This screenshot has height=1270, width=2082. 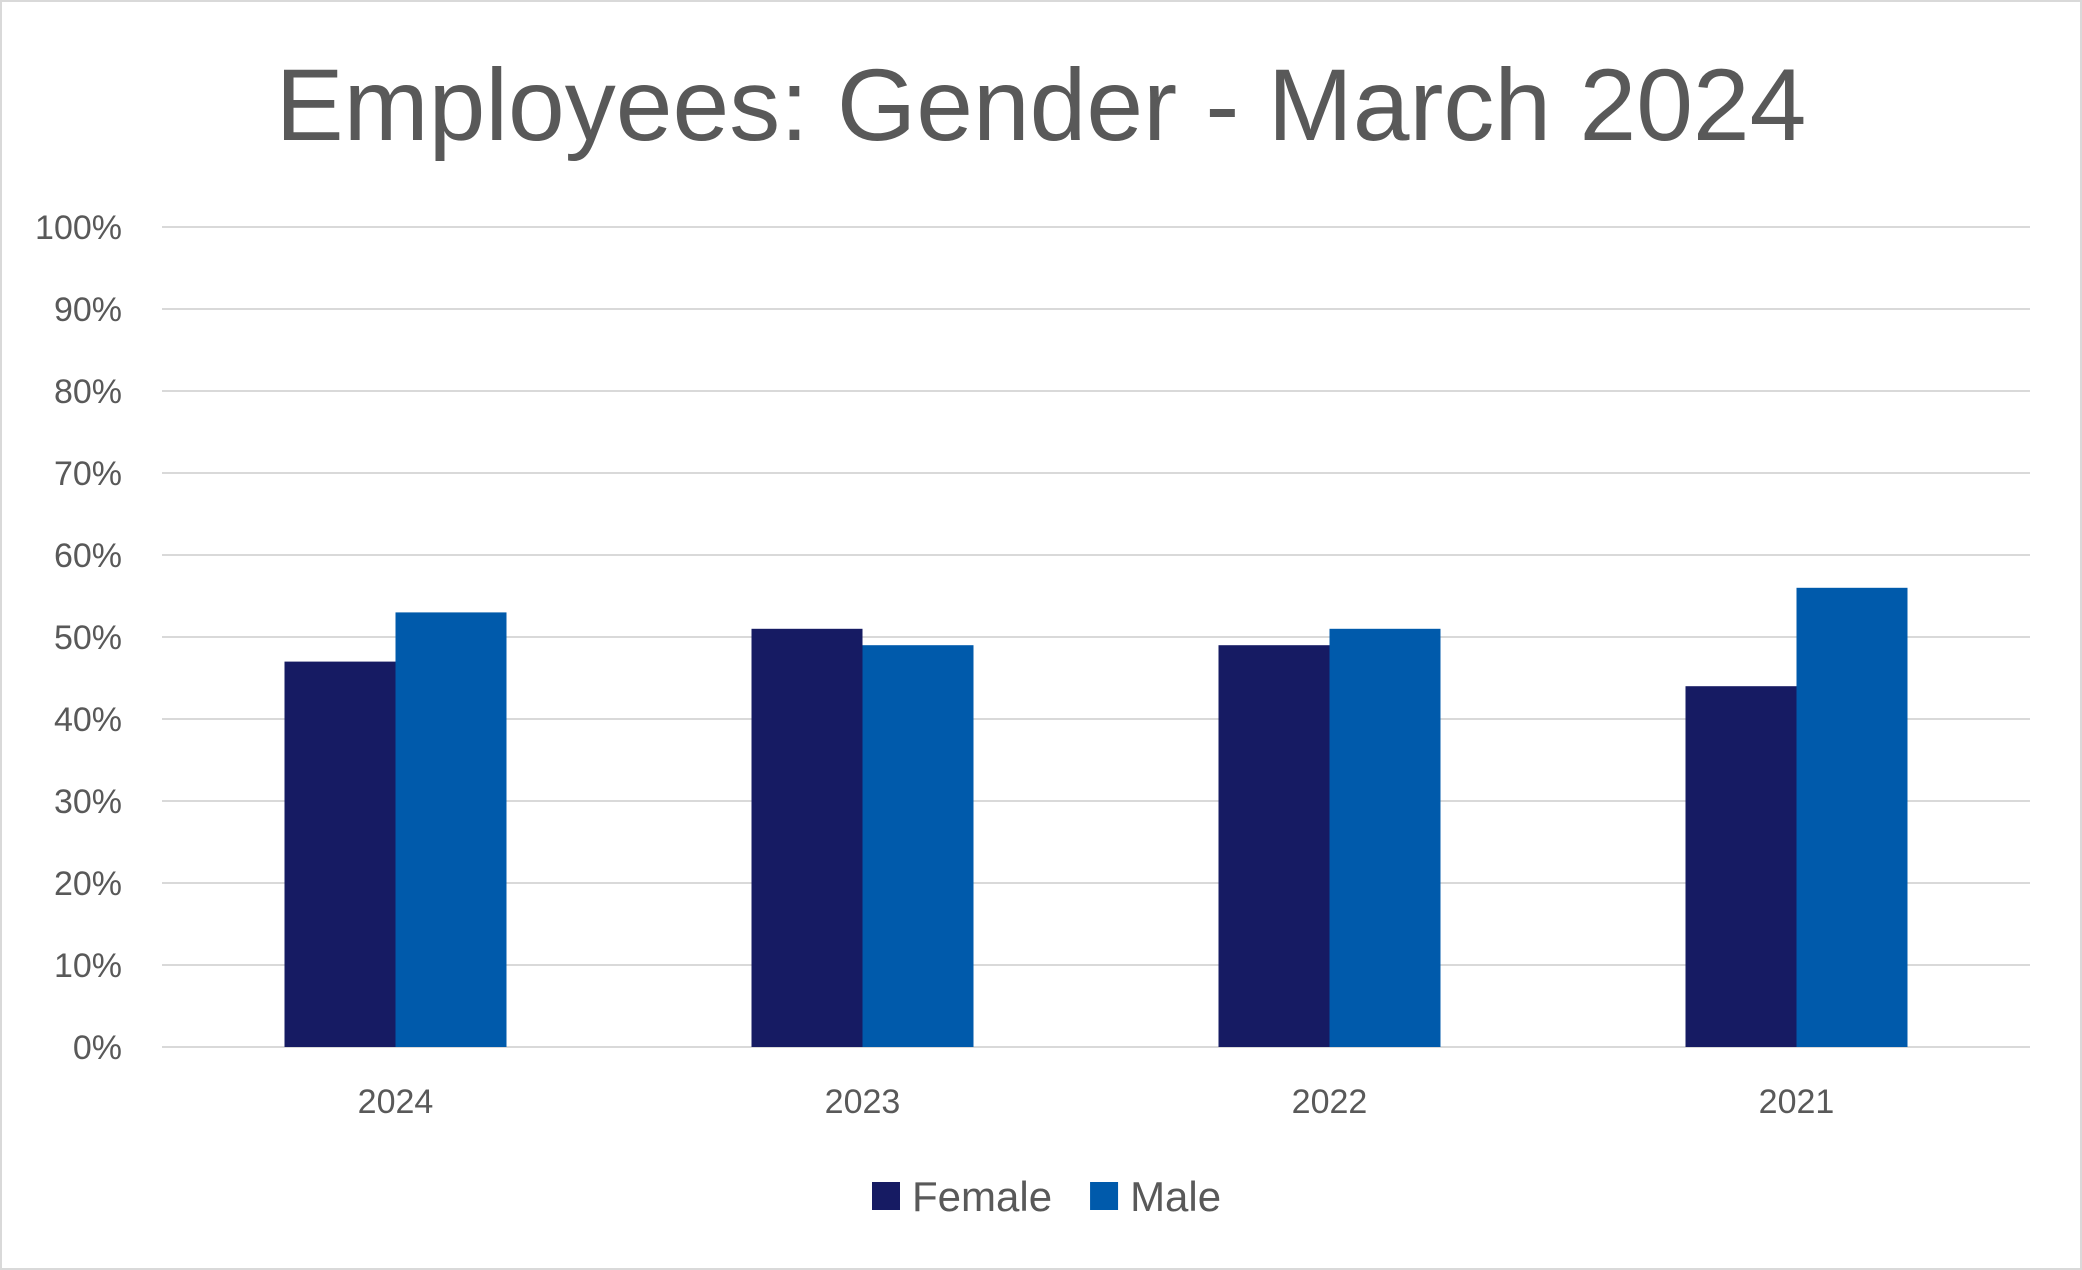 What do you see at coordinates (982, 1196) in the screenshot?
I see `legend-label-female: Female` at bounding box center [982, 1196].